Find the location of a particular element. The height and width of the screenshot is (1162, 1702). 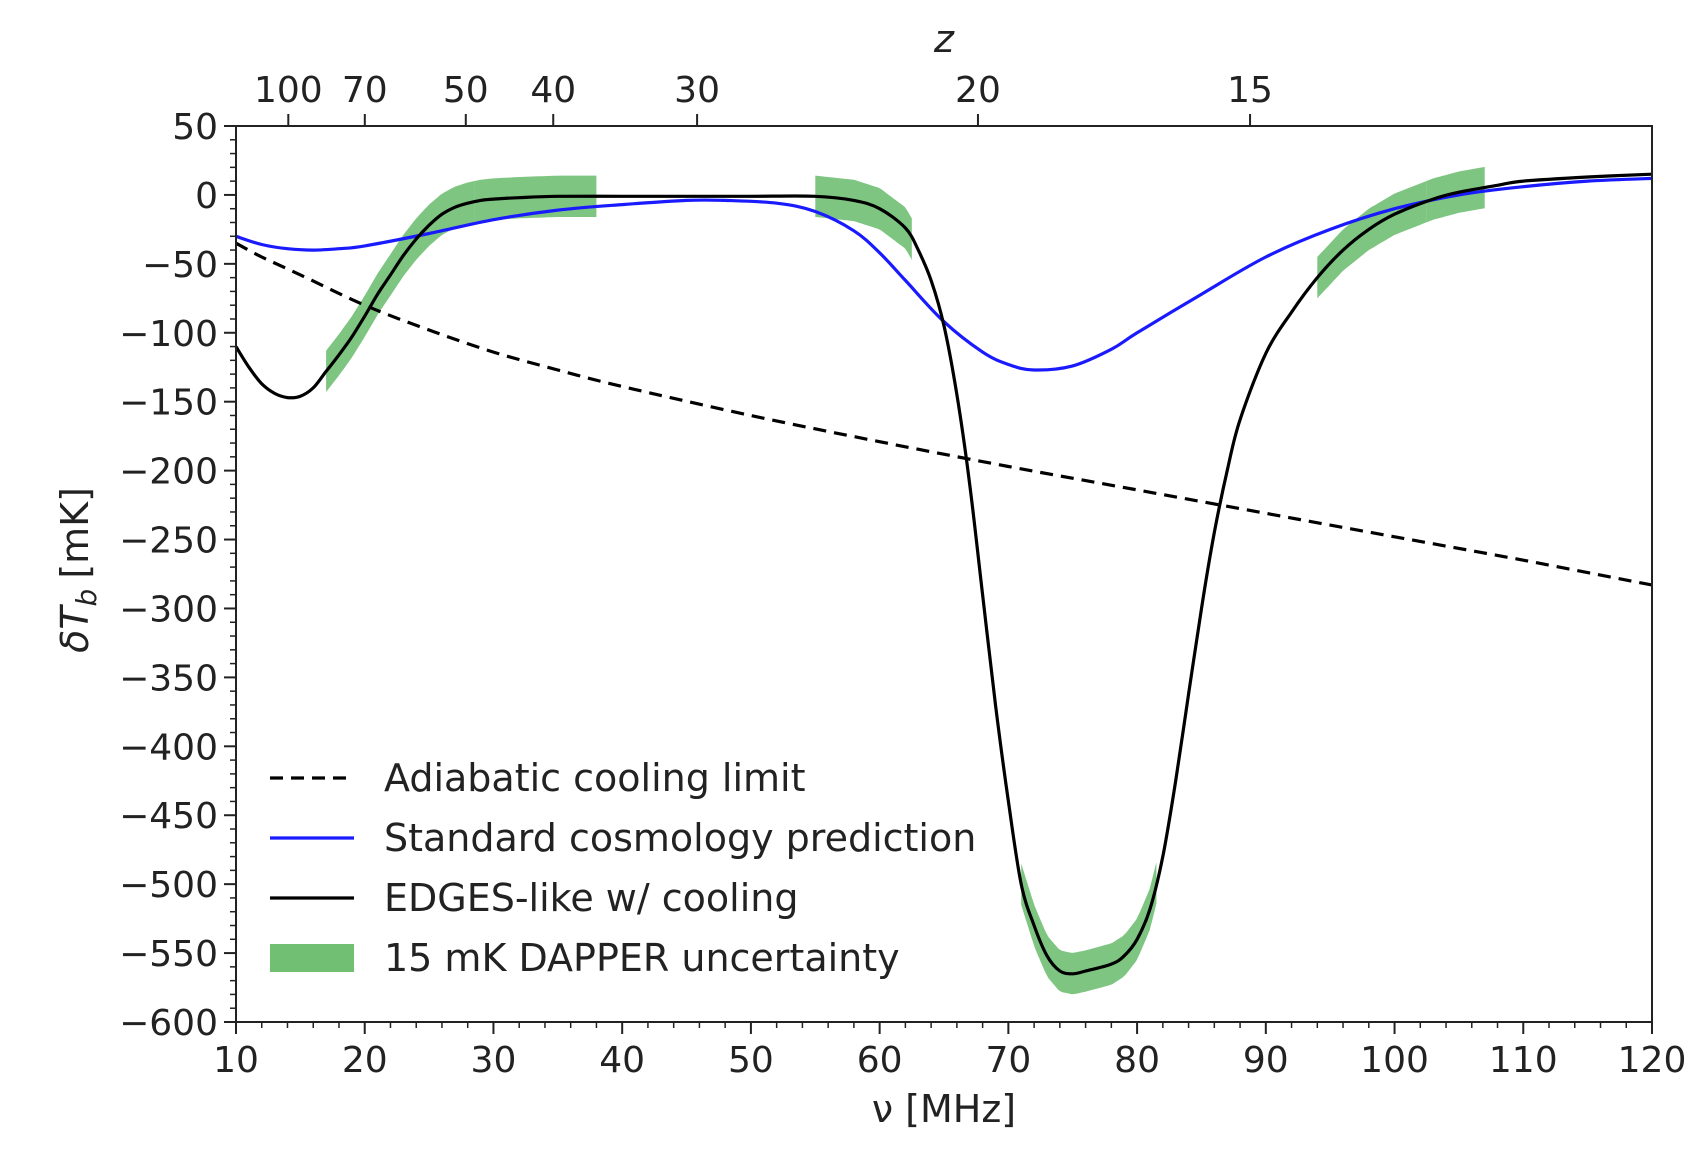

y-tick-label: −50 is located at coordinates (180, 265).